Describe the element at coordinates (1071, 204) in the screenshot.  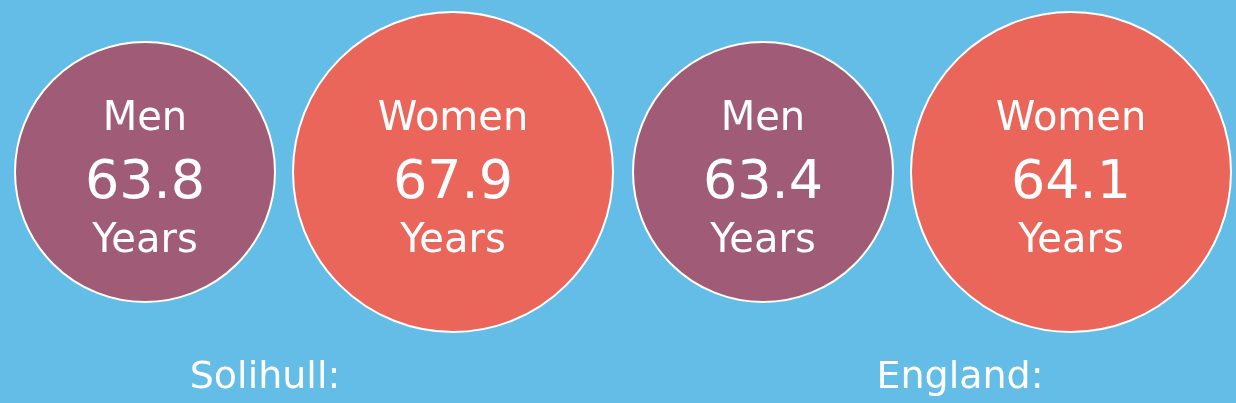
I see `data-label: 64.1 Years` at that location.